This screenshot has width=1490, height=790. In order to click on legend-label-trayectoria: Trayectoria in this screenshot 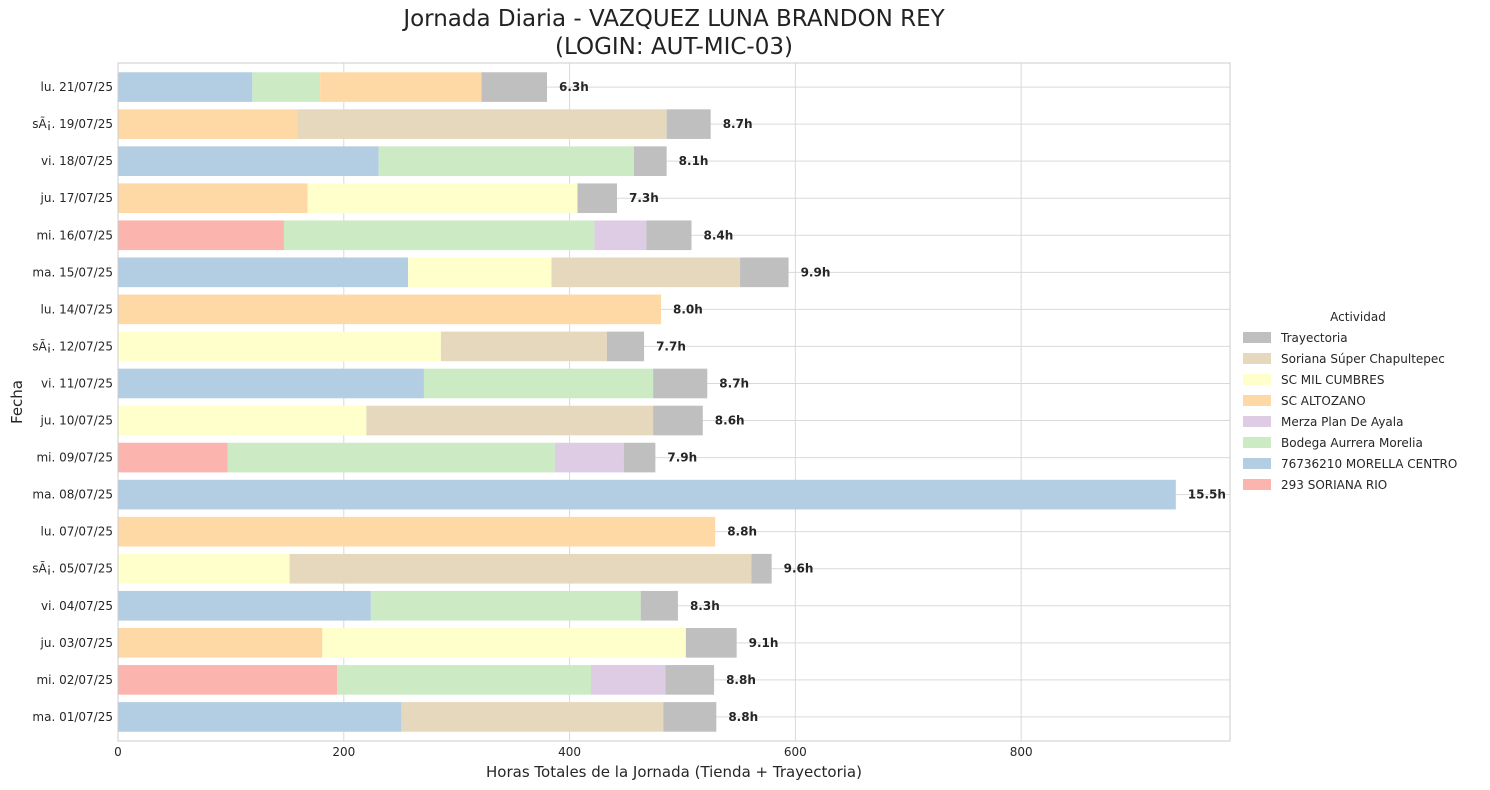, I will do `click(1314, 338)`.